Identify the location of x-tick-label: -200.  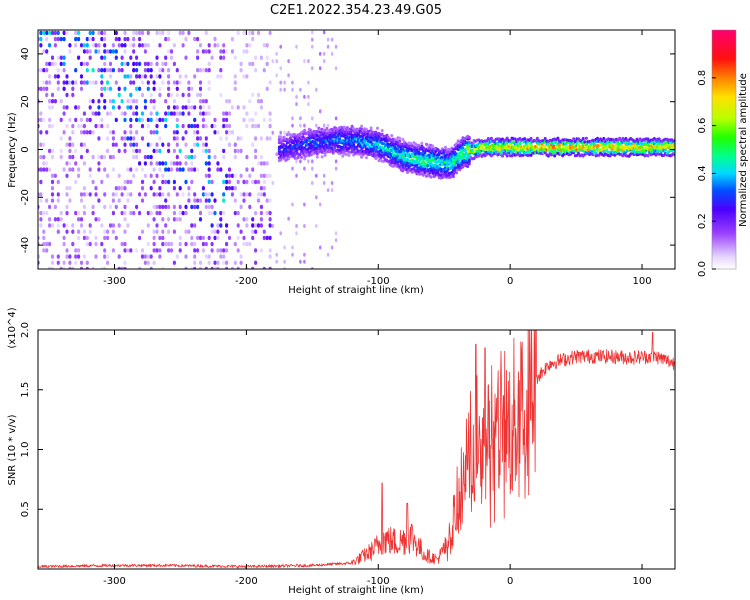
(246, 281).